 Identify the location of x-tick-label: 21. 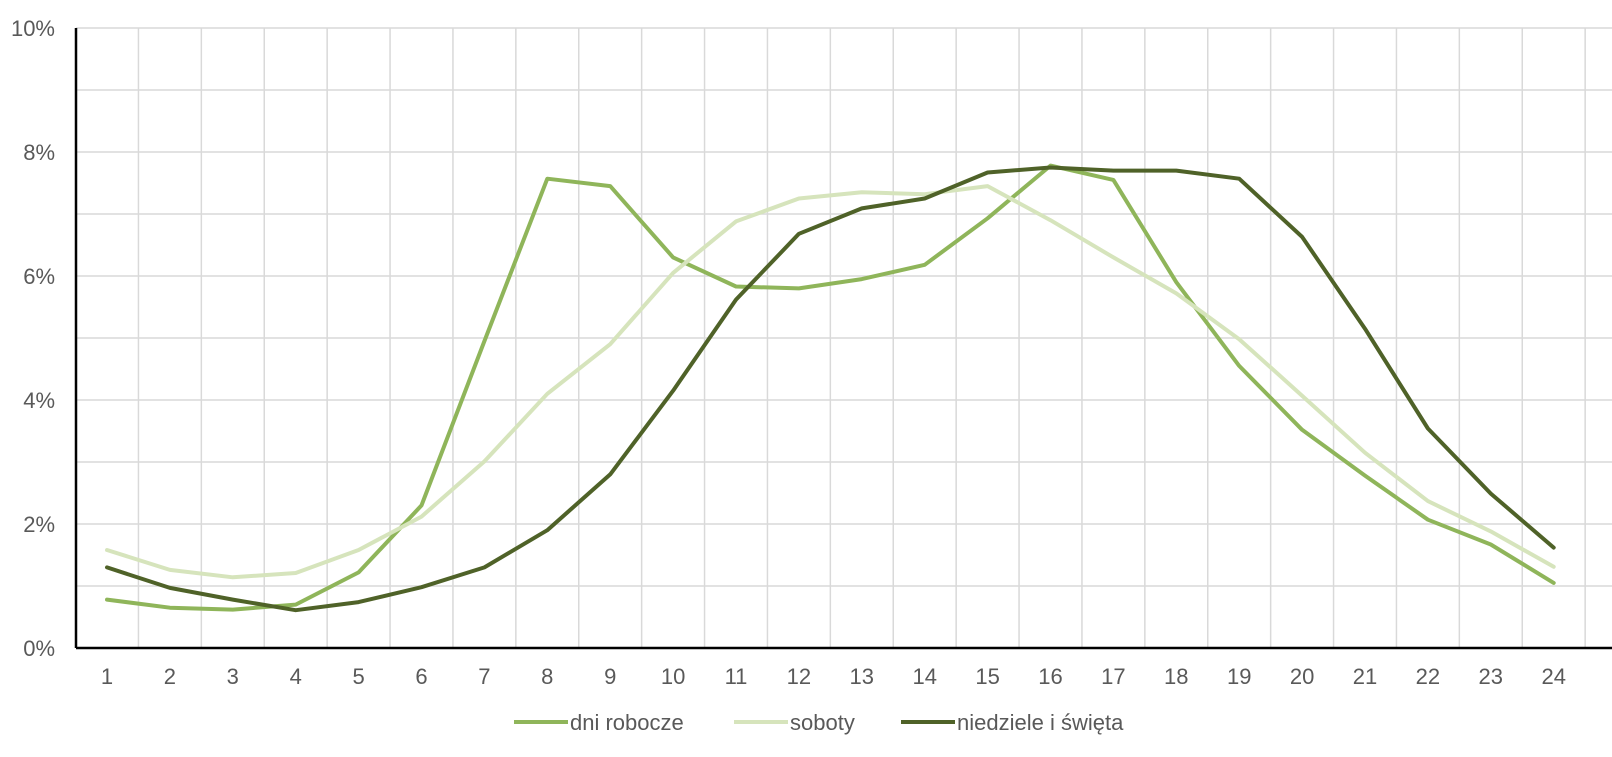
(1365, 676).